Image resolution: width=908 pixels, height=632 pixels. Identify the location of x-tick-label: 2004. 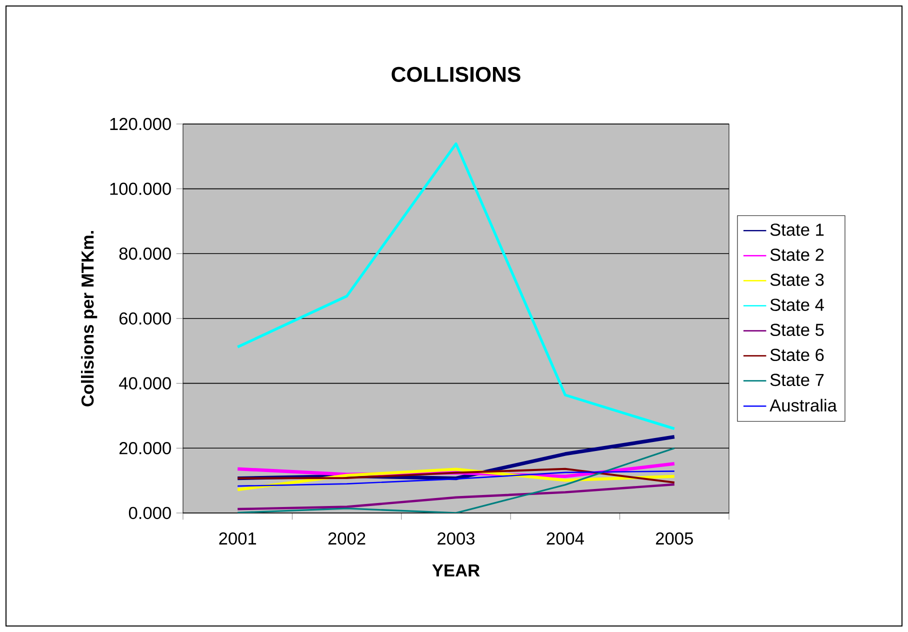
(565, 538).